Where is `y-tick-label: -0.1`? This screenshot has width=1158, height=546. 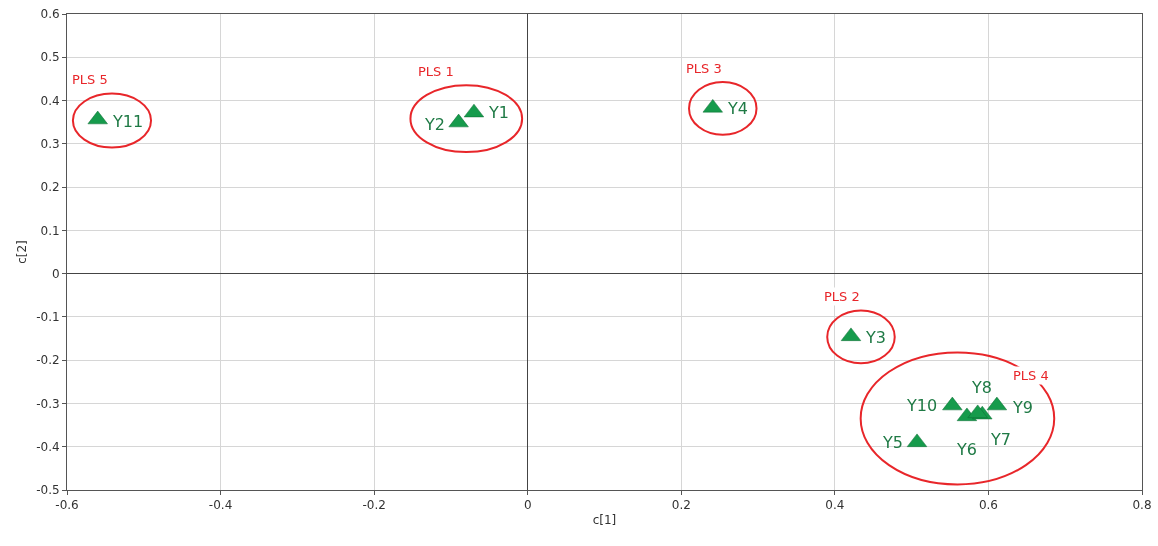
y-tick-label: -0.1 is located at coordinates (48, 317).